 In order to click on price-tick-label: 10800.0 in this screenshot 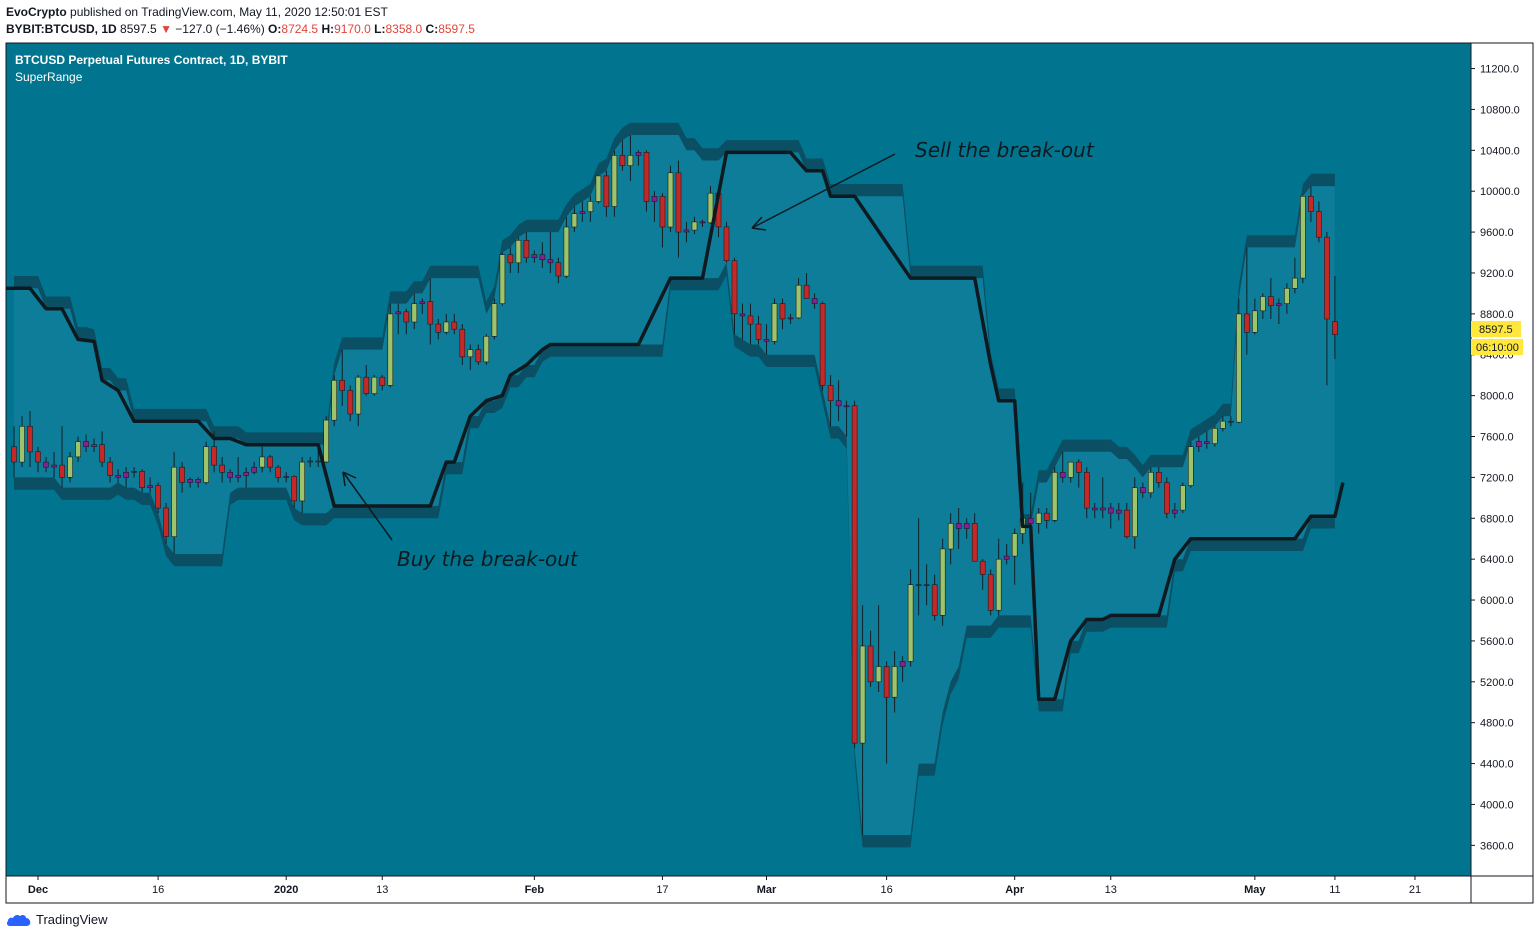, I will do `click(1500, 110)`.